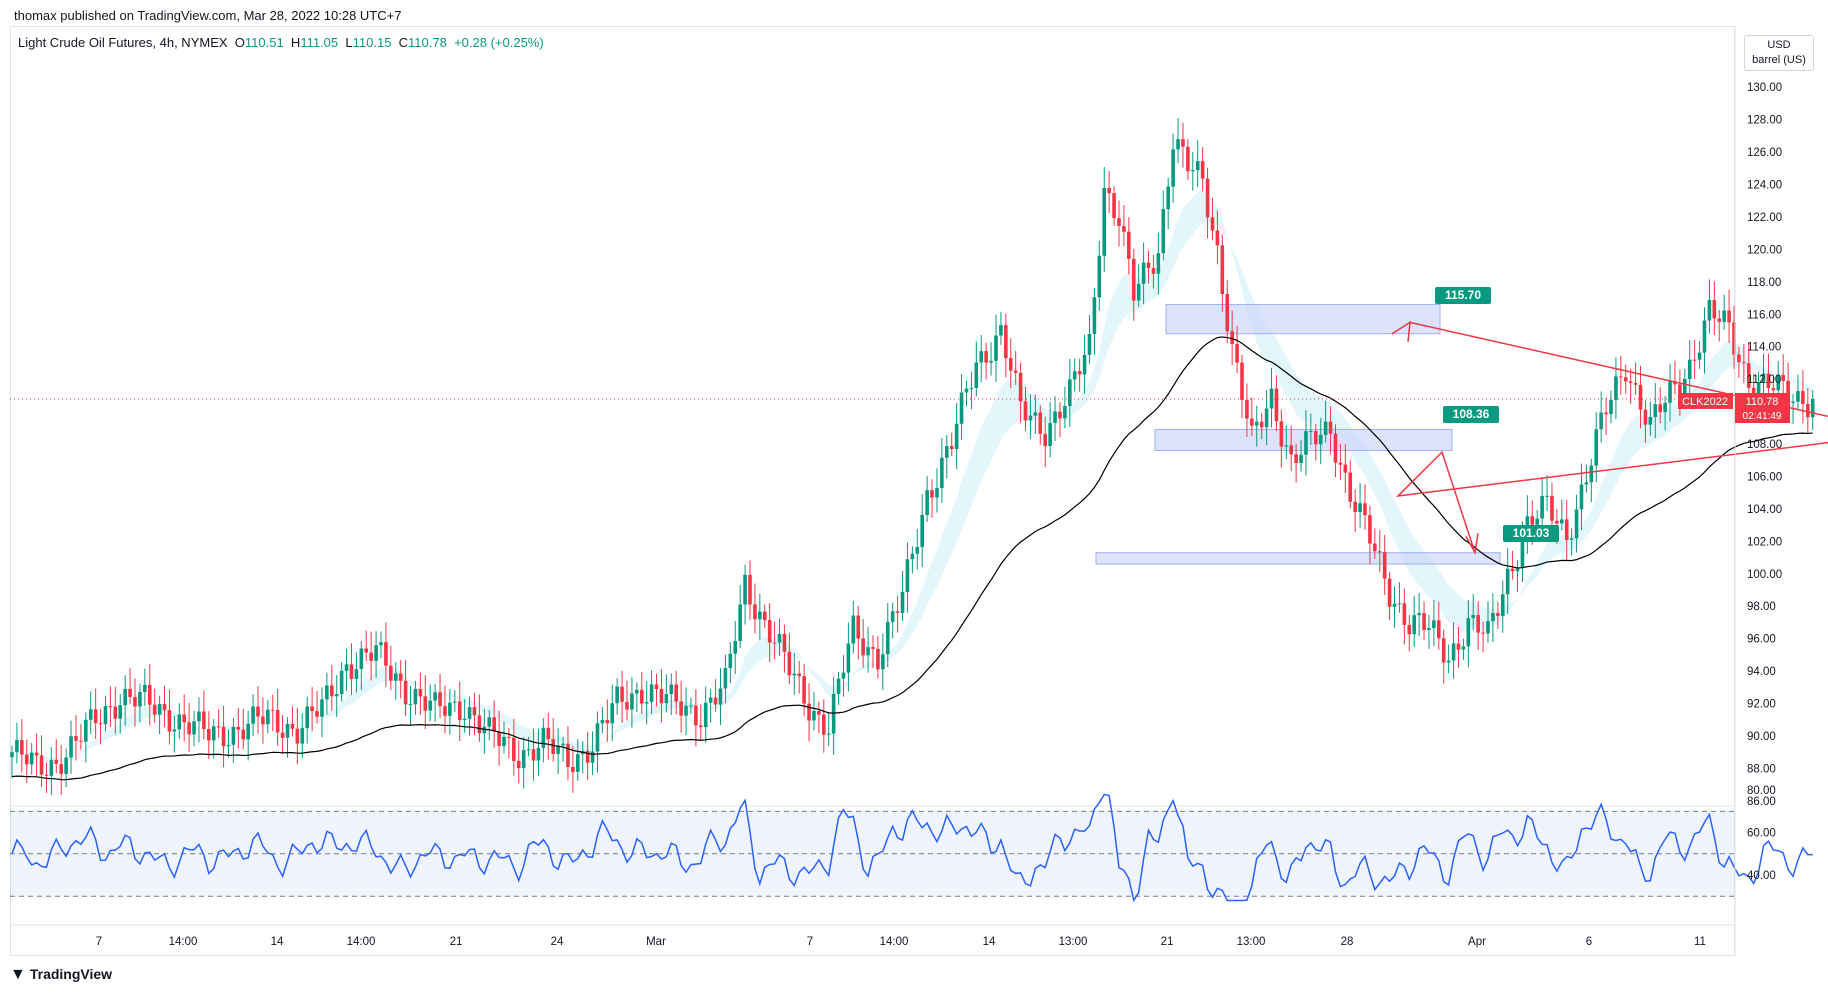 Image resolution: width=1828 pixels, height=993 pixels. I want to click on price-tick-label: 104.00, so click(1764, 510).